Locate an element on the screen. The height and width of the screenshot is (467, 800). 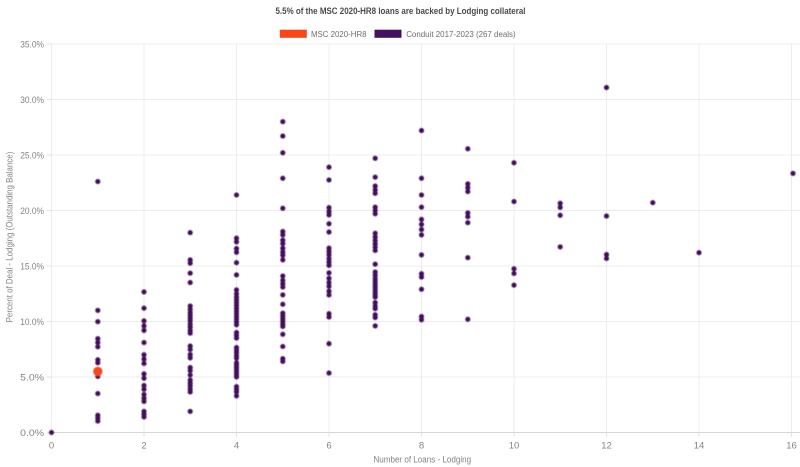
svg-text: 2 is located at coordinates (143, 445).